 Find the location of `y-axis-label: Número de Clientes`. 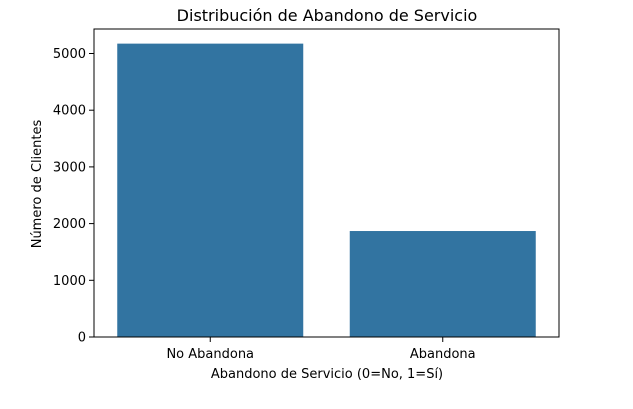

y-axis-label: Número de Clientes is located at coordinates (37, 183).